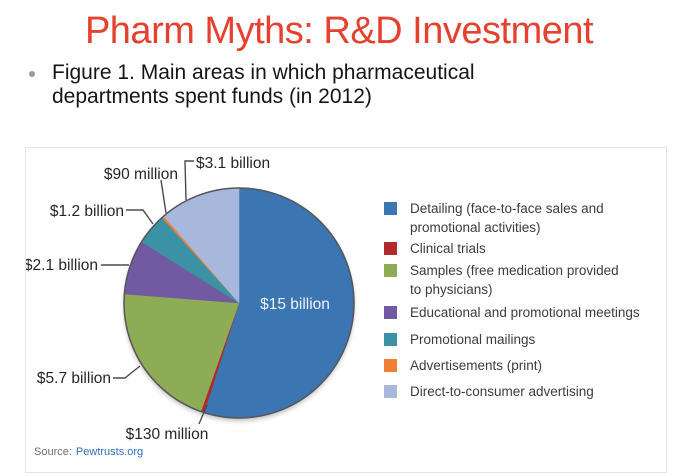  What do you see at coordinates (32, 74) in the screenshot?
I see `bullet-icon` at bounding box center [32, 74].